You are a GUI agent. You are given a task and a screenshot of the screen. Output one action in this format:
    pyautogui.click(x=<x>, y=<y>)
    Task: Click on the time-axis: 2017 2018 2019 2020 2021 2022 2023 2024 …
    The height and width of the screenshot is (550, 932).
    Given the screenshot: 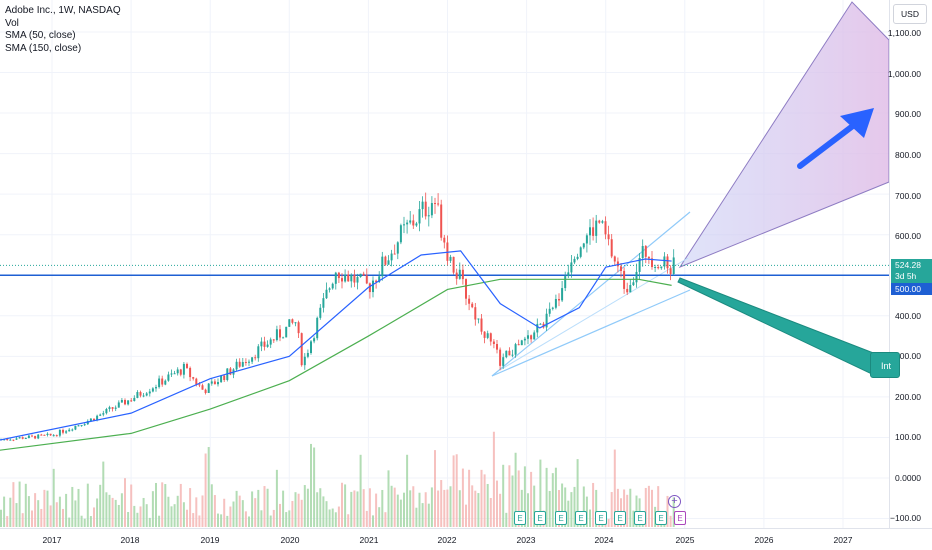 What is the action you would take?
    pyautogui.click(x=466, y=539)
    